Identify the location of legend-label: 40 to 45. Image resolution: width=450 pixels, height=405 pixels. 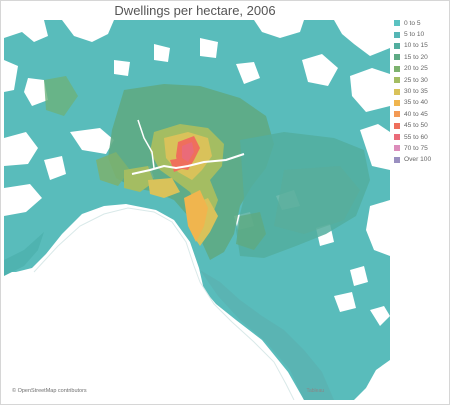
(416, 114).